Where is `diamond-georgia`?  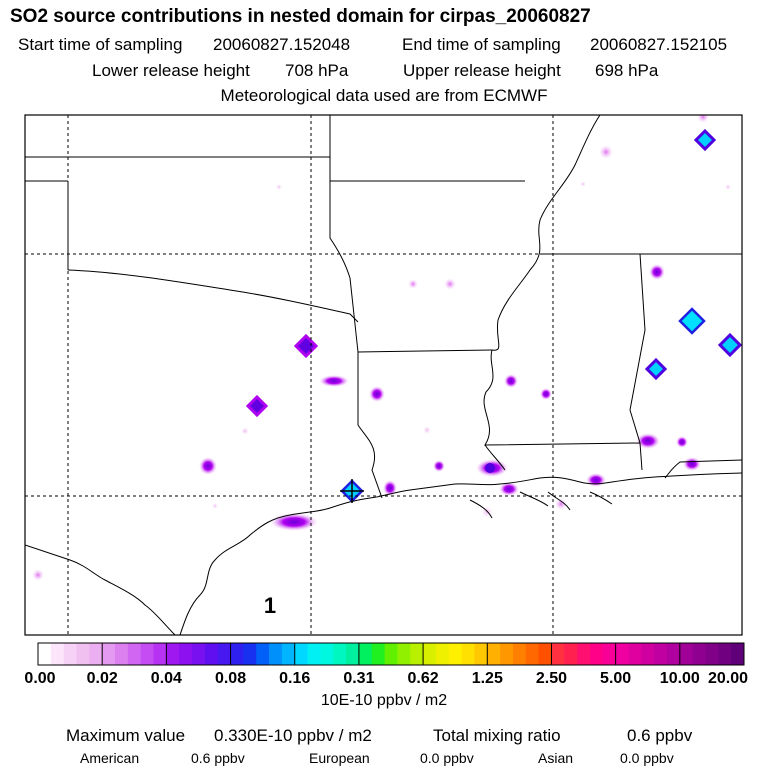
diamond-georgia is located at coordinates (729, 345).